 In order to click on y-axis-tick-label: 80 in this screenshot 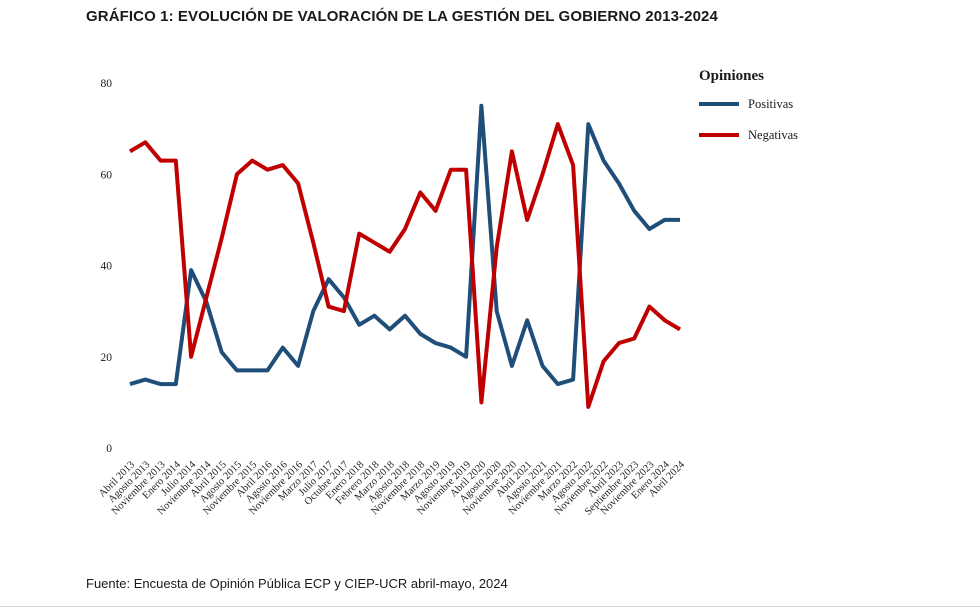, I will do `click(107, 84)`.